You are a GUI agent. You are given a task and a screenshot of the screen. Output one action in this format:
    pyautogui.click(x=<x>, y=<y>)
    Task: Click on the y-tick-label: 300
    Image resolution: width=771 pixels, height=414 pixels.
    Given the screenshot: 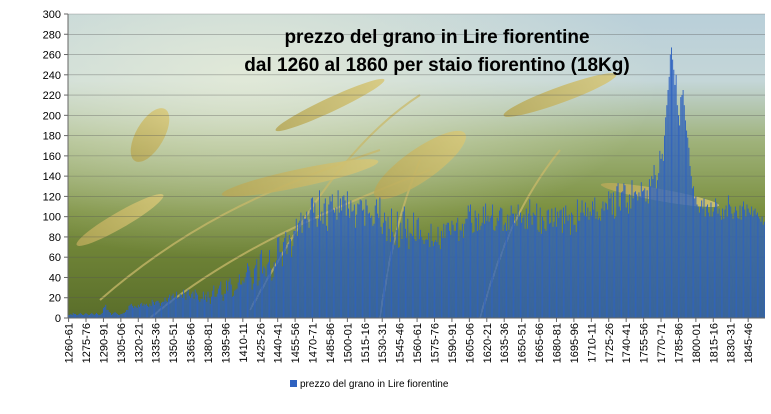 What is the action you would take?
    pyautogui.click(x=52, y=15)
    